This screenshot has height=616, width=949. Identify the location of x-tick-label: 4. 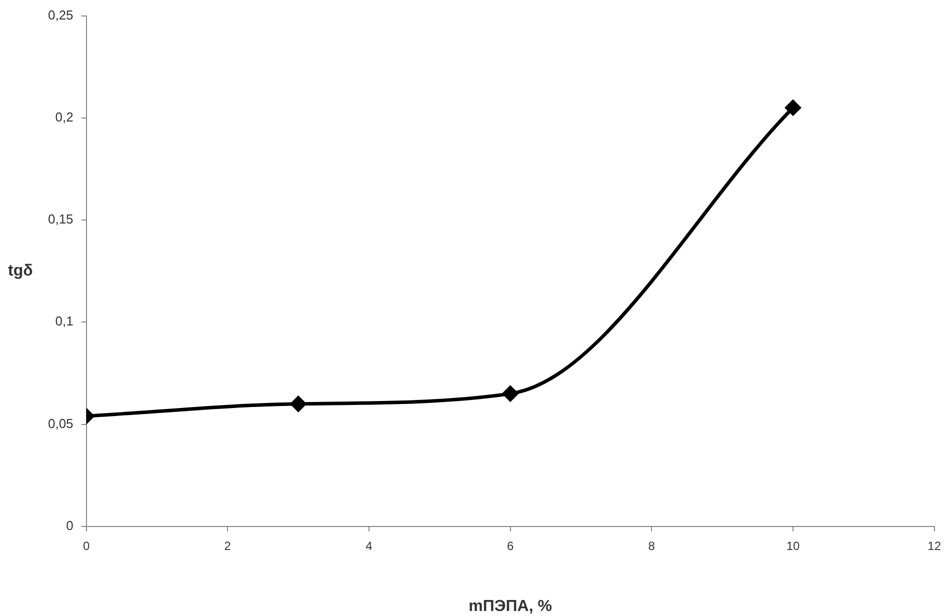
(369, 545).